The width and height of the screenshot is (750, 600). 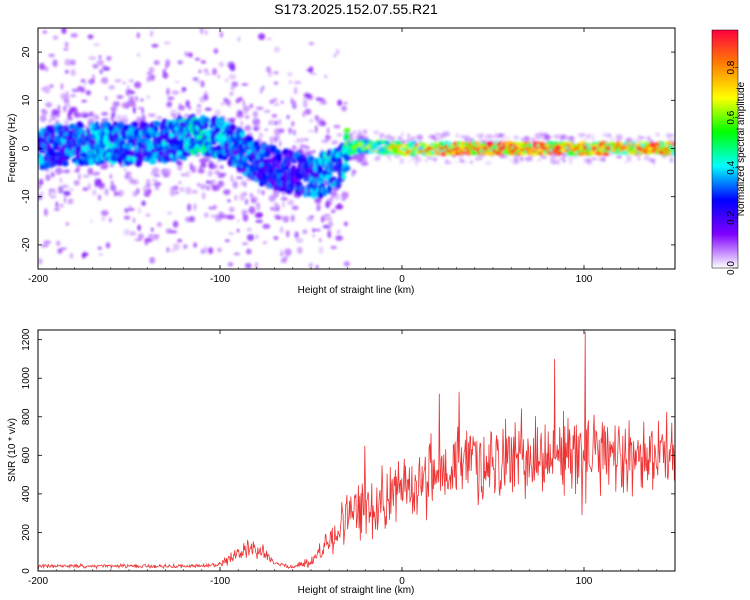 What do you see at coordinates (12, 148) in the screenshot?
I see `heatmap-y-axis-label: Frequency (Hz)` at bounding box center [12, 148].